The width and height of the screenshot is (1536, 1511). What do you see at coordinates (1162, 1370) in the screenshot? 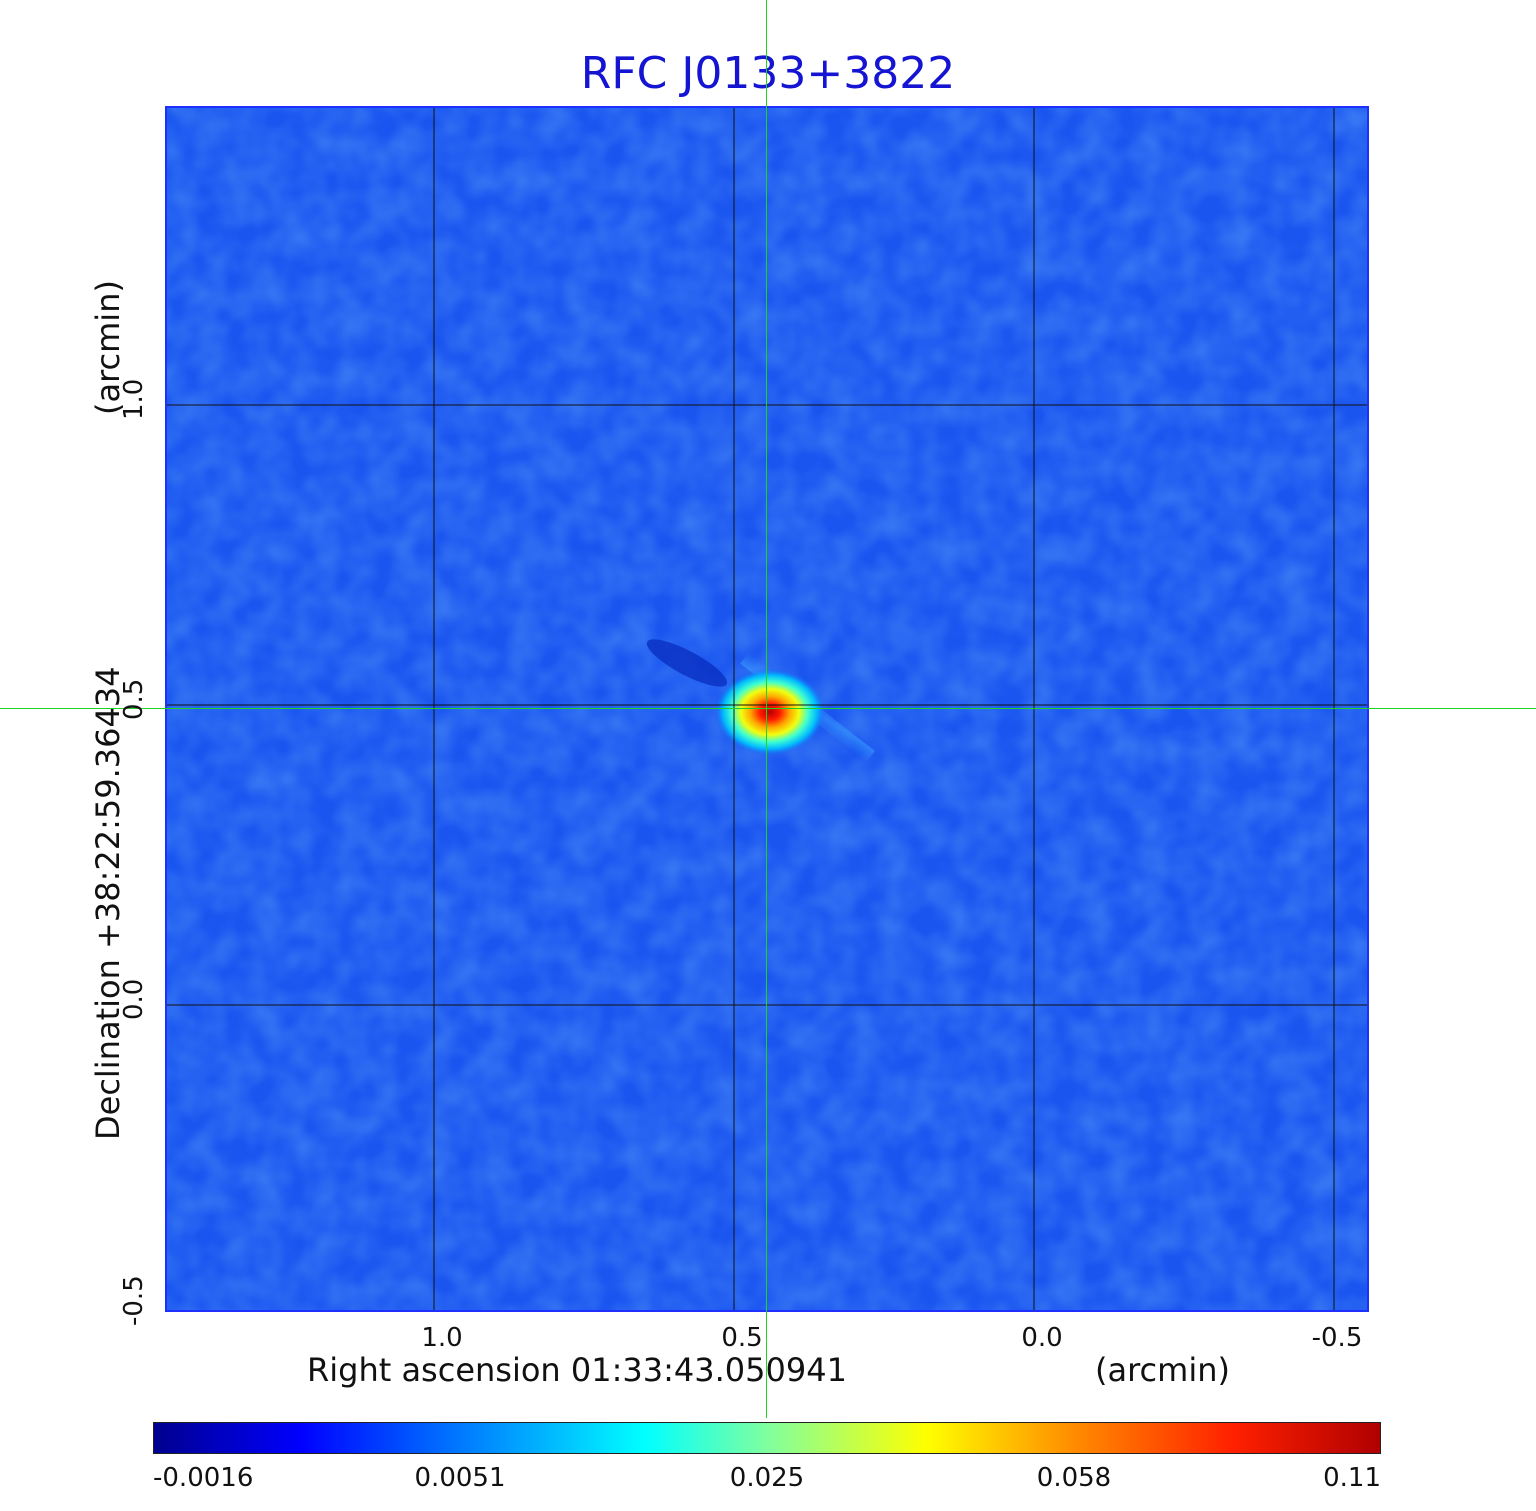
I see `x-axis-units: (arcmin)` at bounding box center [1162, 1370].